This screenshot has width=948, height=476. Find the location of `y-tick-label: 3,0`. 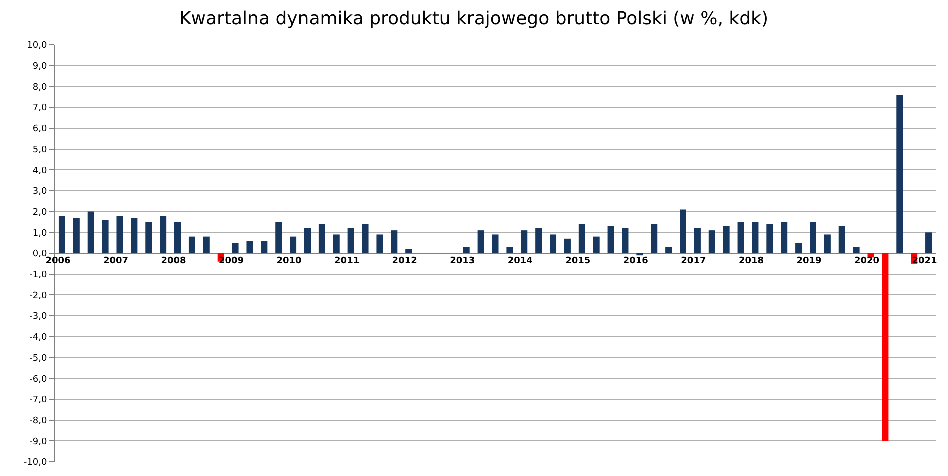

y-tick-label: 3,0 is located at coordinates (40, 192).